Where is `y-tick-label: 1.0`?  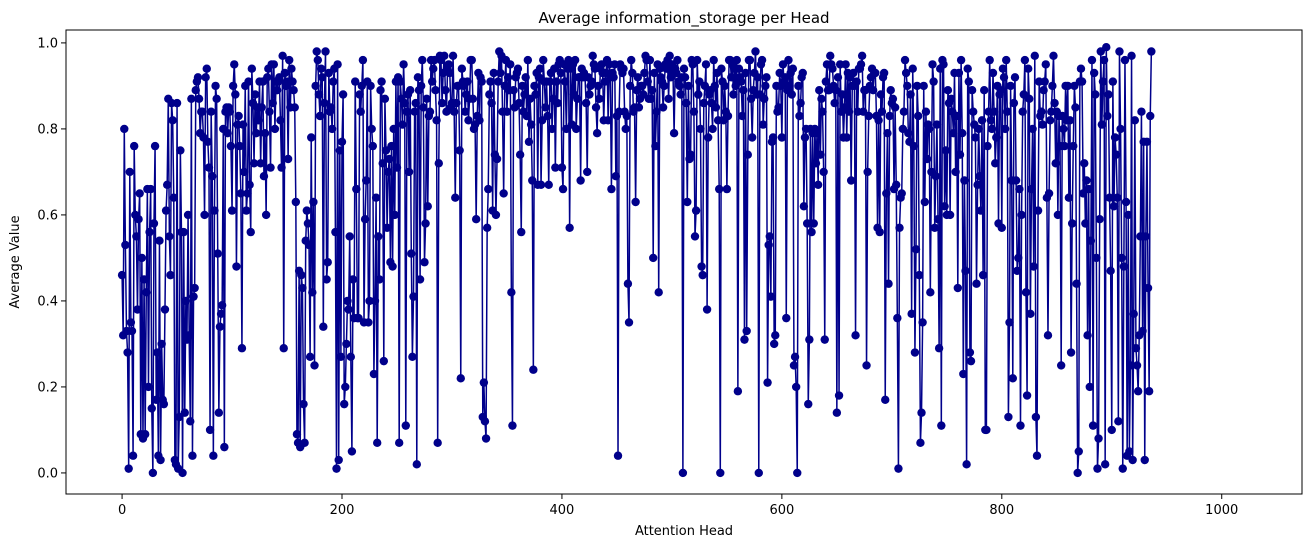 y-tick-label: 1.0 is located at coordinates (47, 43).